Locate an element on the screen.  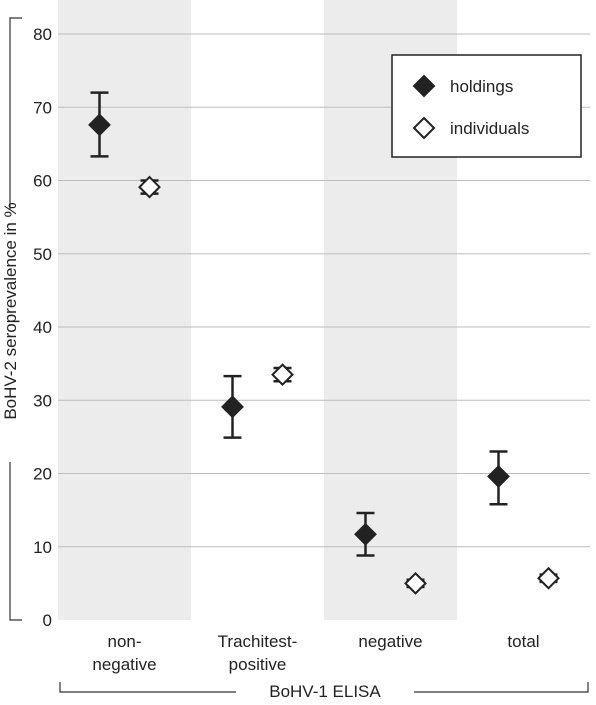
legend-label: holdings is located at coordinates (481, 86).